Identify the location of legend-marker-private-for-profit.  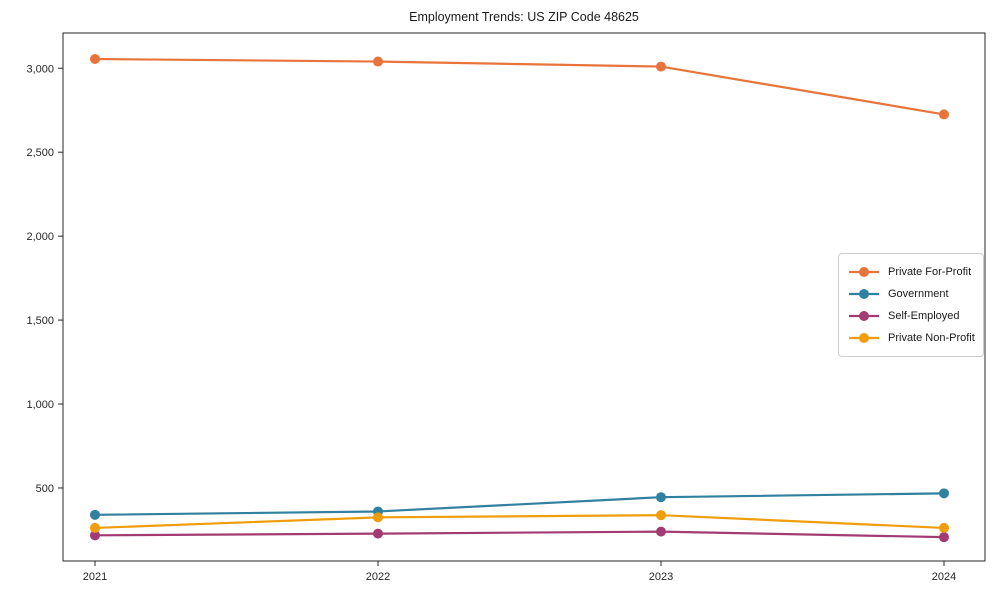
(864, 272).